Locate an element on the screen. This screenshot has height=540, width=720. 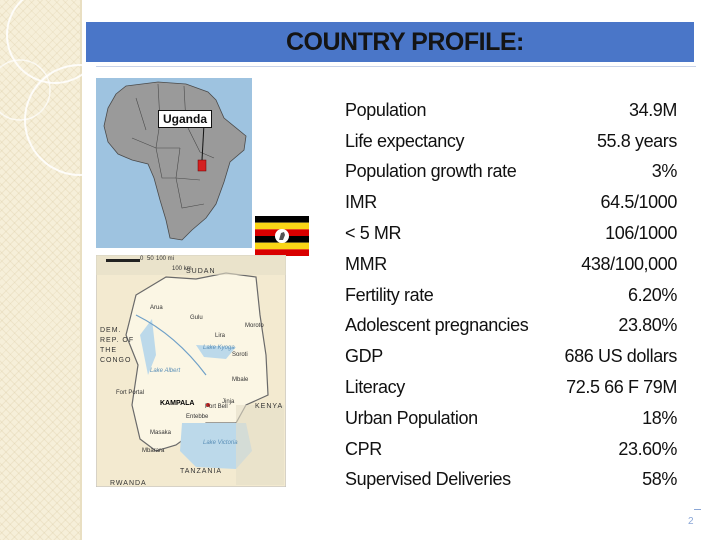
stat-label: Population is located at coordinates (386, 109).